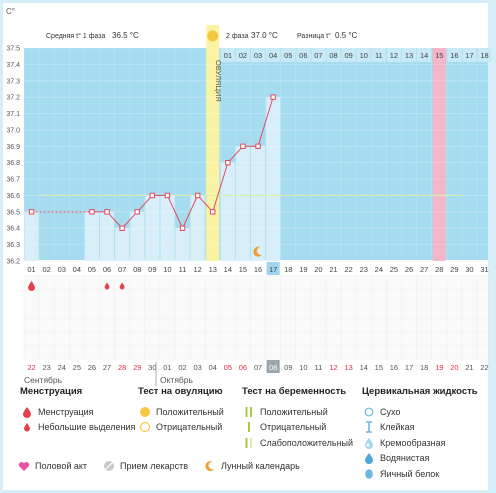  What do you see at coordinates (439, 367) in the screenshot?
I see `calendar-date: 19` at bounding box center [439, 367].